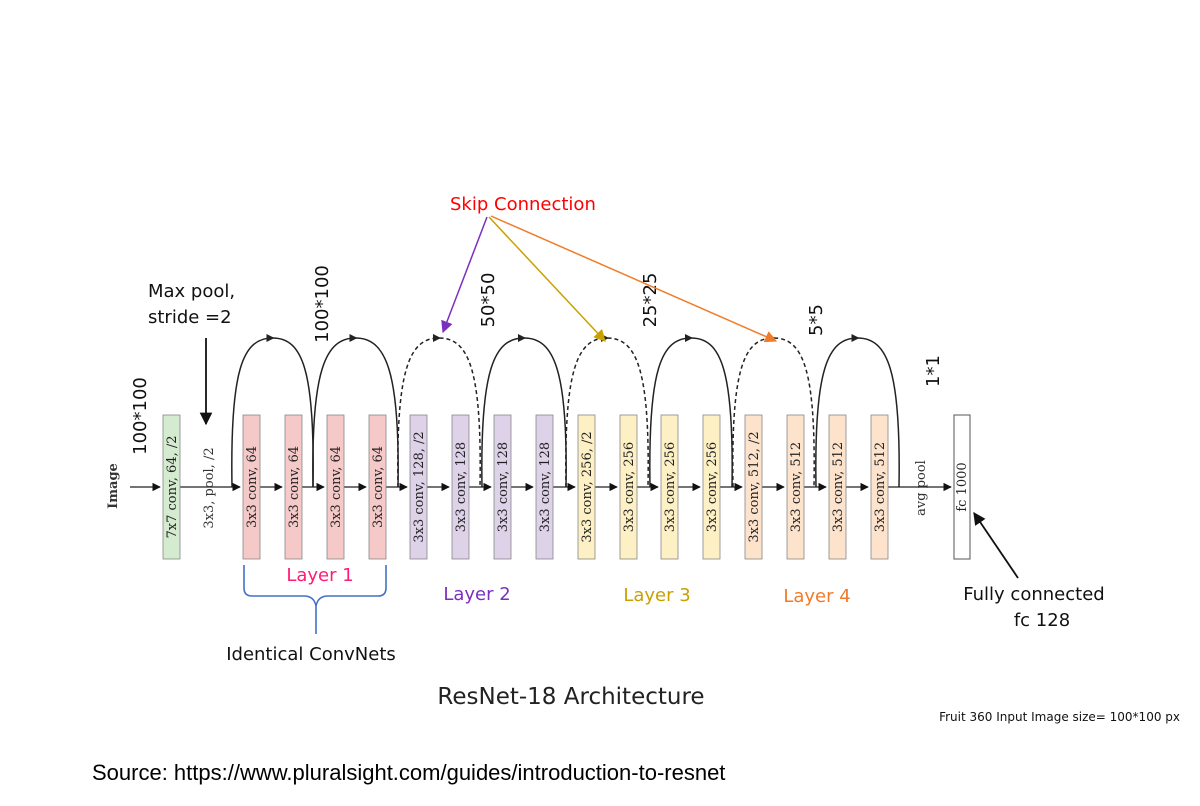 The height and width of the screenshot is (806, 1200). I want to click on maxpool-note-line2: stride =2, so click(190, 317).